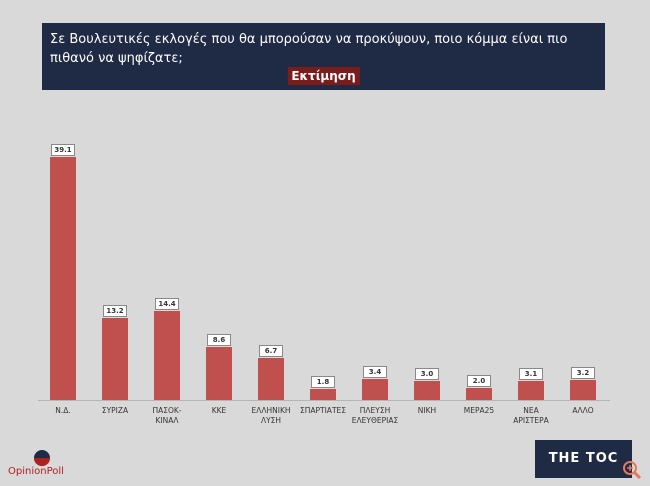  Describe the element at coordinates (167, 415) in the screenshot. I see `x-tick-label: ΠΑΣΟΚ-ΚΙΝΑΛ` at that location.